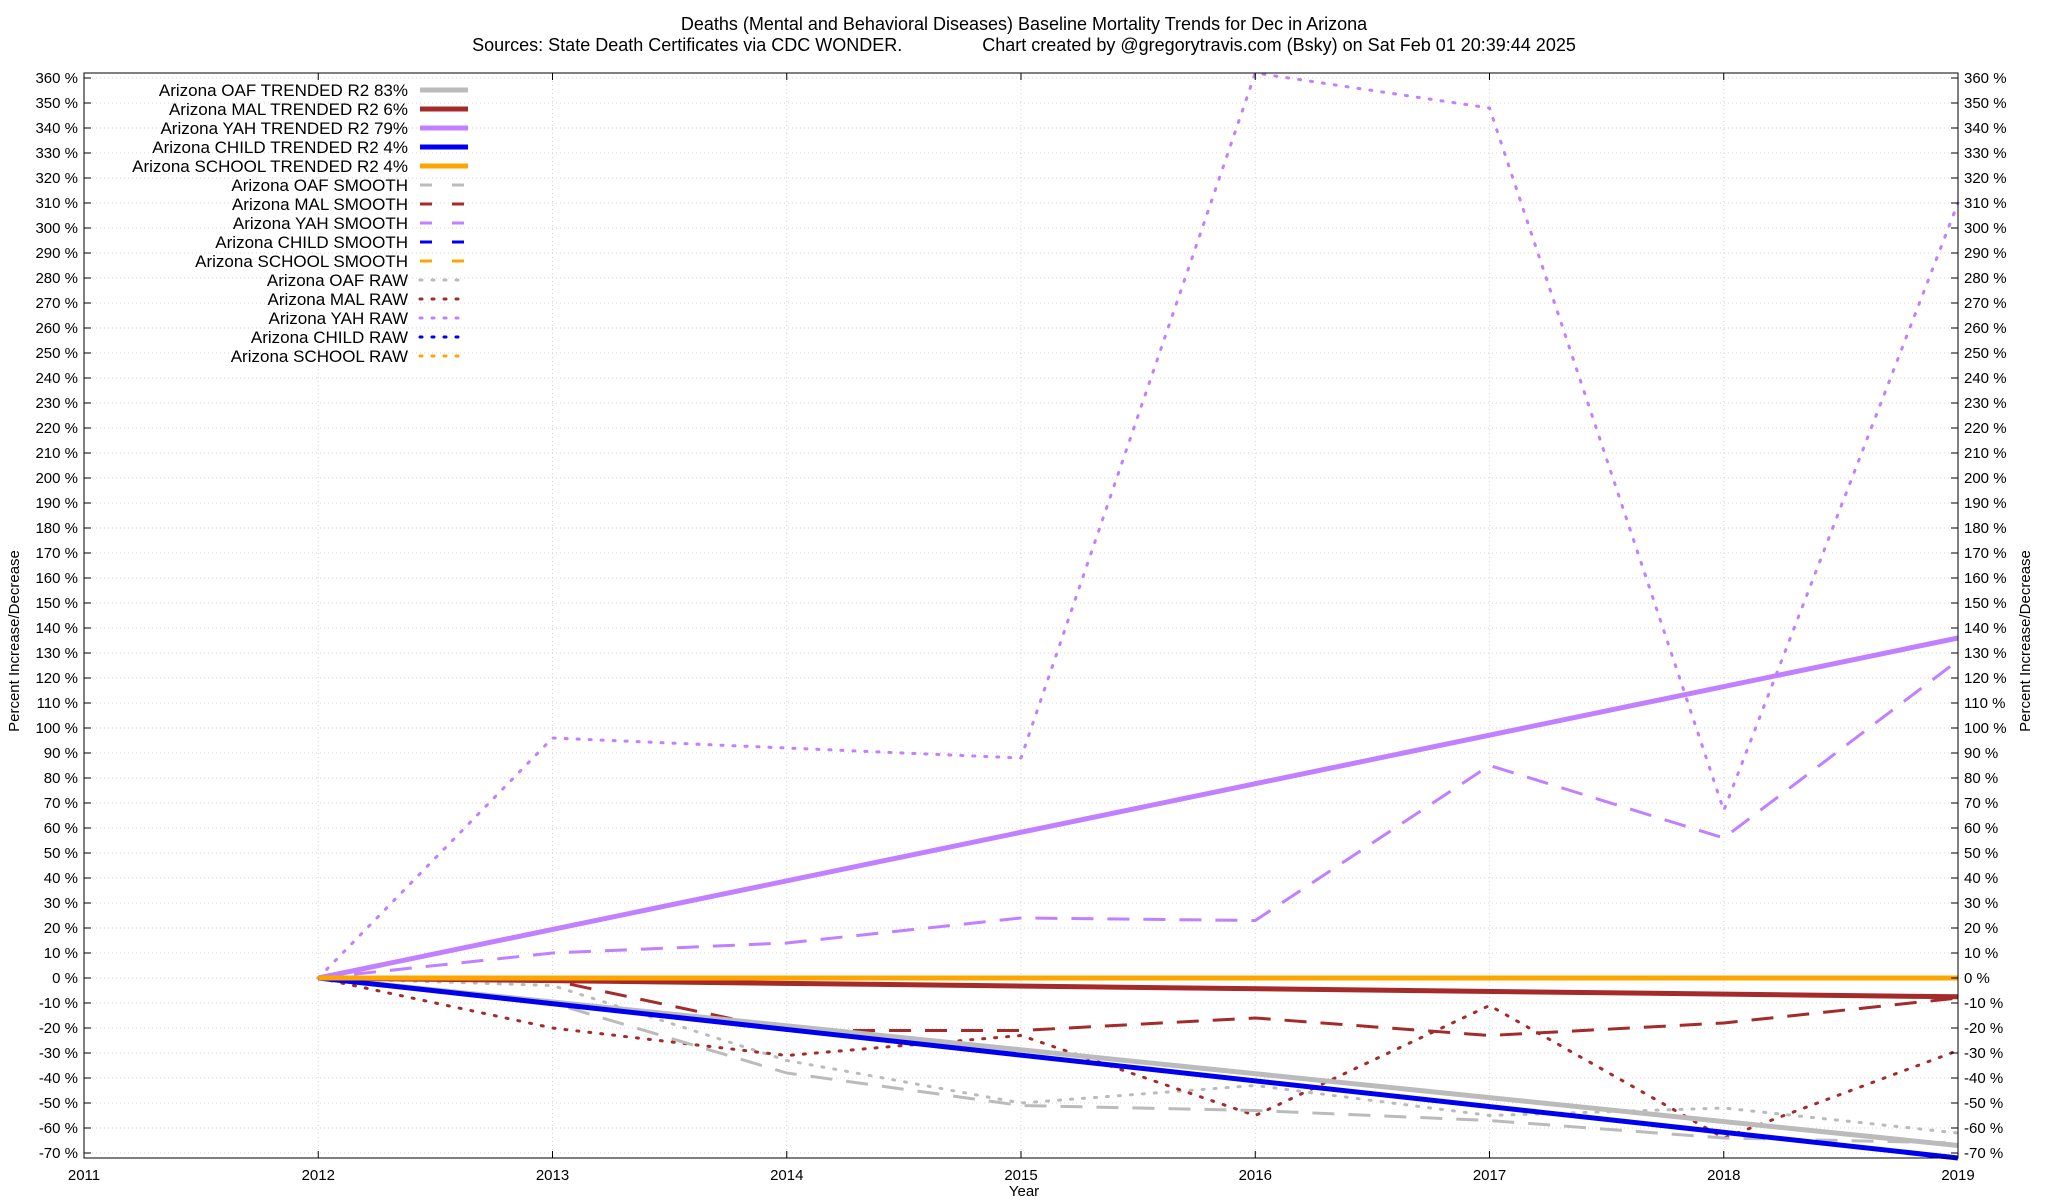  Describe the element at coordinates (786, 1175) in the screenshot. I see `x-tick-label: 2014` at that location.